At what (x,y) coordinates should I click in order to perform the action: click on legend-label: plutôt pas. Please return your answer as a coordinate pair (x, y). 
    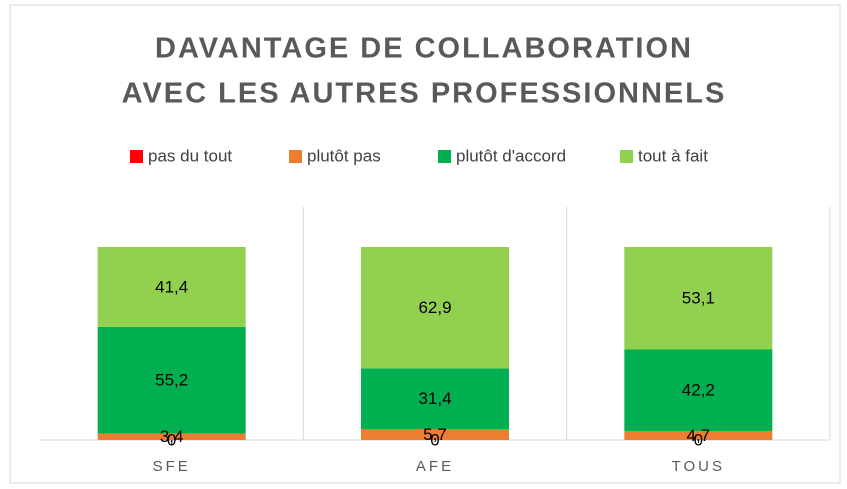
    Looking at the image, I should click on (344, 155).